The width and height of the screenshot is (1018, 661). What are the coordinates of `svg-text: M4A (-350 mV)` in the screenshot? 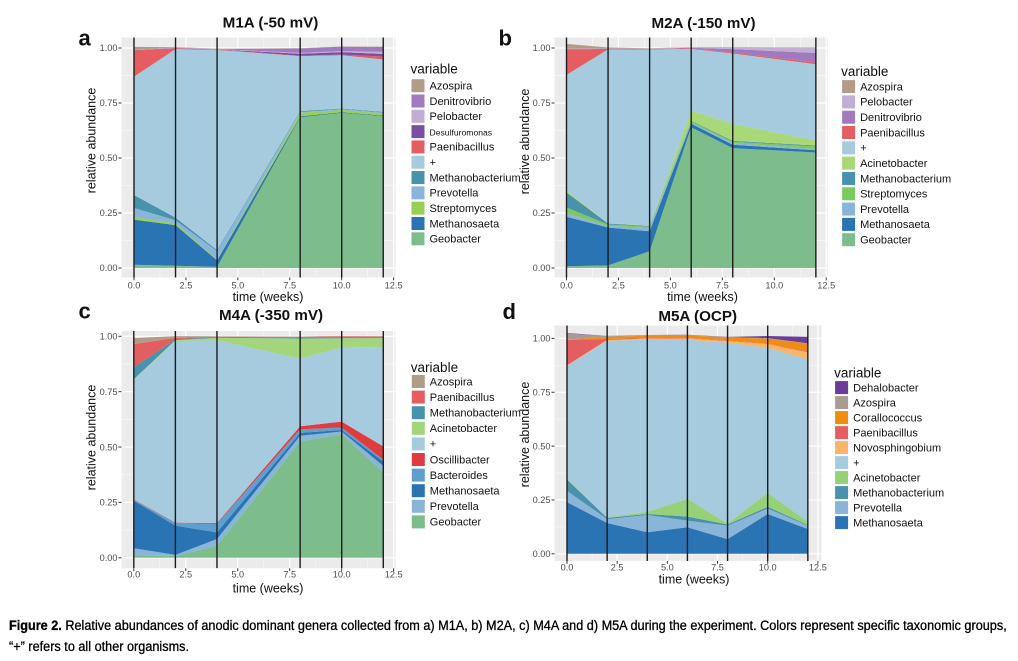 It's located at (271, 315).